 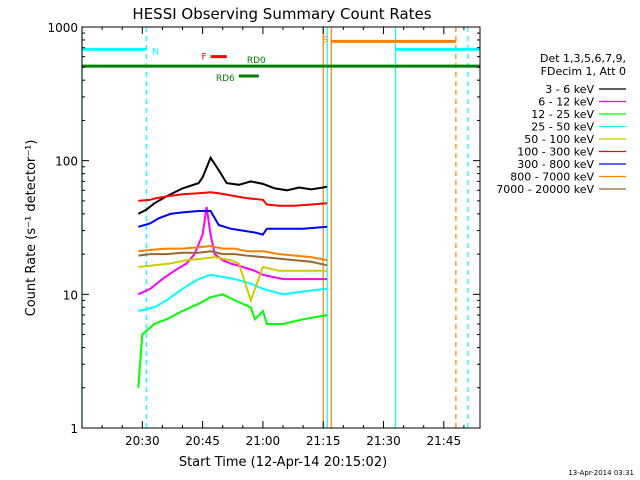 I want to click on annotation-label-rd0: RD0, so click(x=256, y=61).